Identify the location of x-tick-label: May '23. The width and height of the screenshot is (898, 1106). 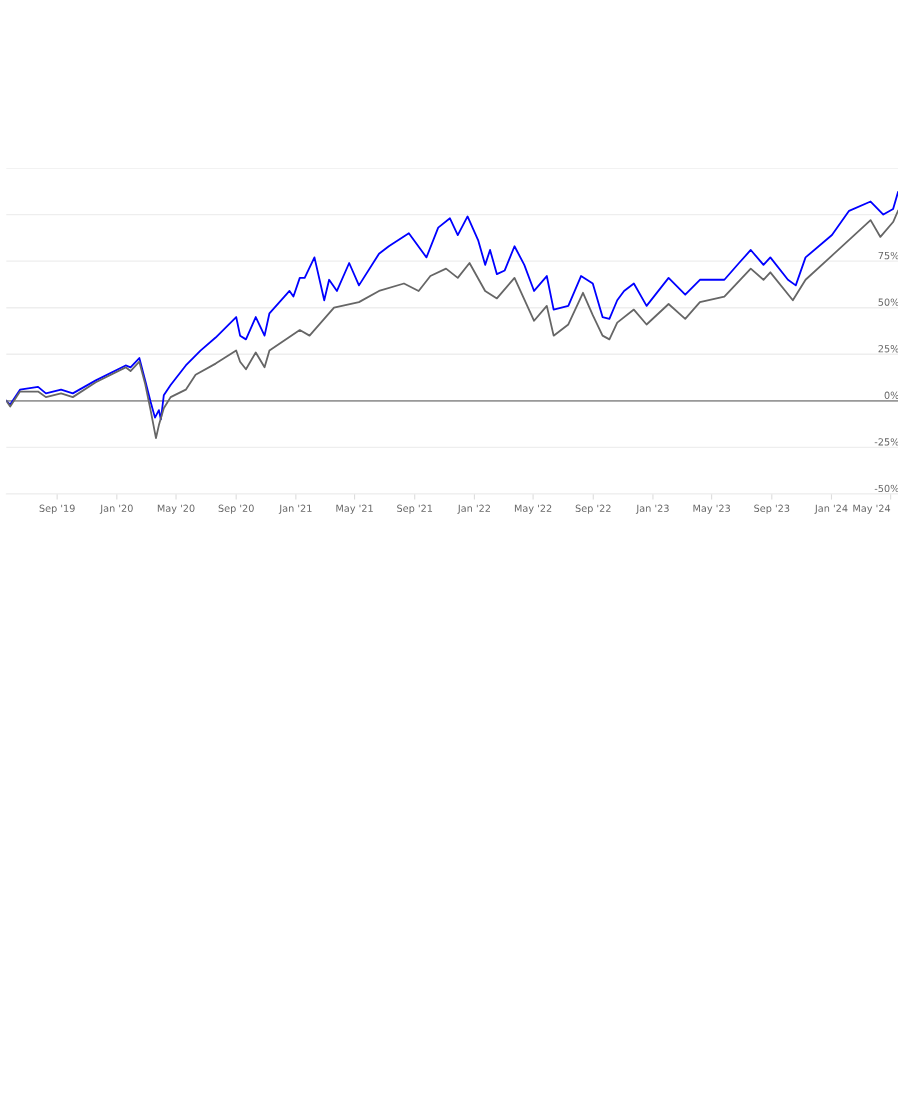
(711, 509).